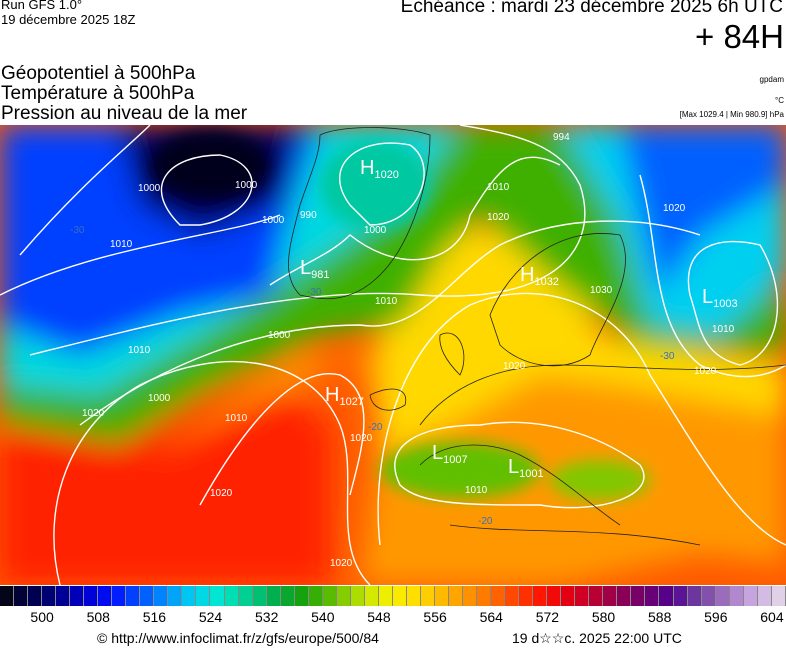  What do you see at coordinates (772, 617) in the screenshot?
I see `colorbar-tick-label: 604` at bounding box center [772, 617].